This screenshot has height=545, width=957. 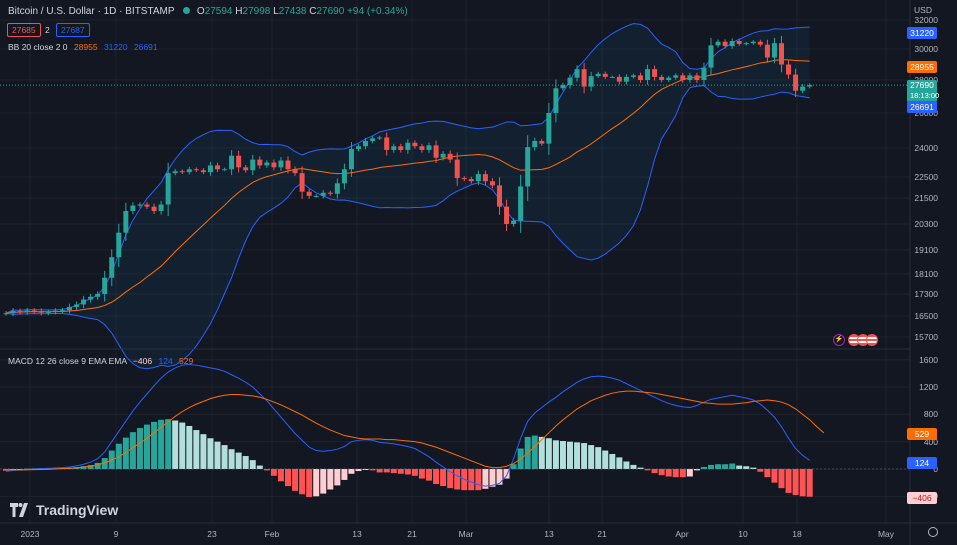 What do you see at coordinates (100, 361) in the screenshot?
I see `macd-legend: MACD 12 26 close 9 EMA EMA −406 124 529` at bounding box center [100, 361].